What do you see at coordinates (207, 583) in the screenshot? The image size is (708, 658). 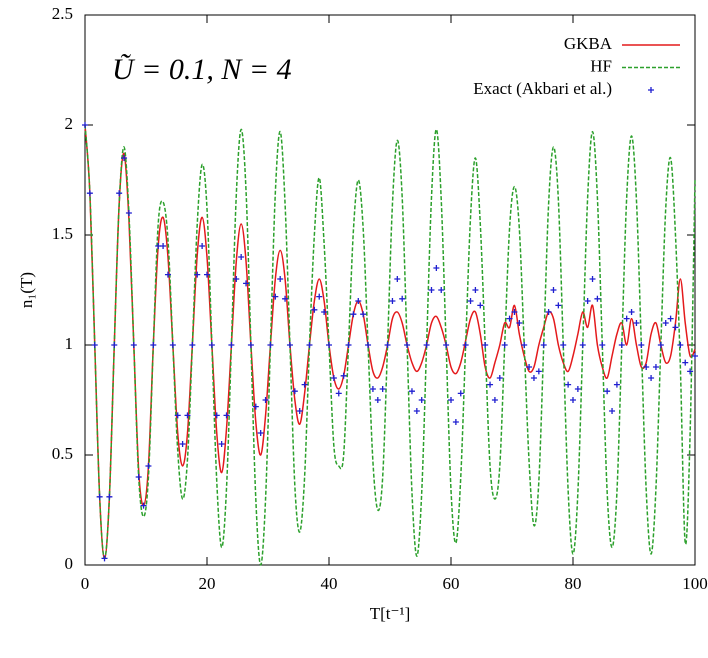 I see `x-tick-label: 20` at bounding box center [207, 583].